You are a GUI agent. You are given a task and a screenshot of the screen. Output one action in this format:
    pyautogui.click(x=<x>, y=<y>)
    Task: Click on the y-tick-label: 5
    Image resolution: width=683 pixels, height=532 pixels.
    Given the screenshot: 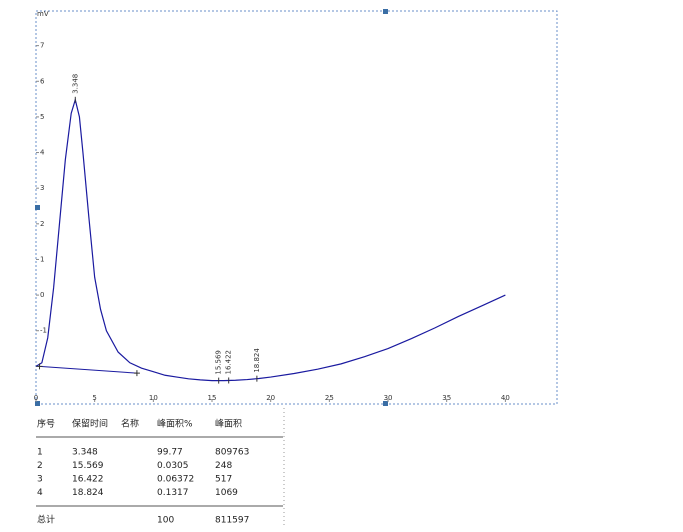 What is the action you would take?
    pyautogui.click(x=42, y=117)
    